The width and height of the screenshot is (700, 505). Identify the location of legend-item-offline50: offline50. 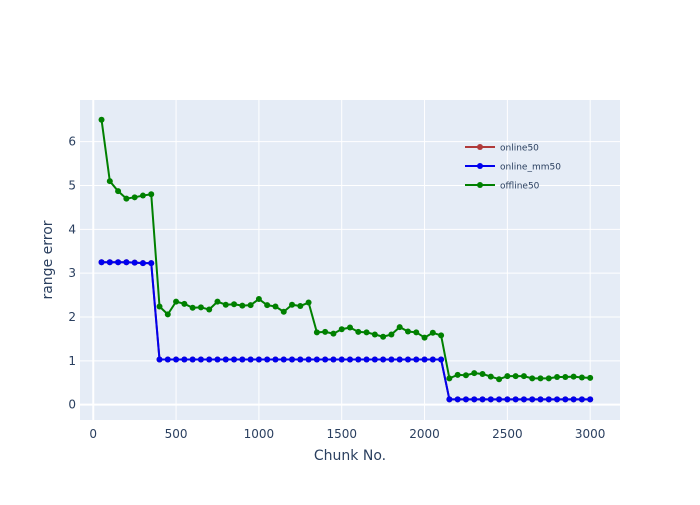
(502, 187).